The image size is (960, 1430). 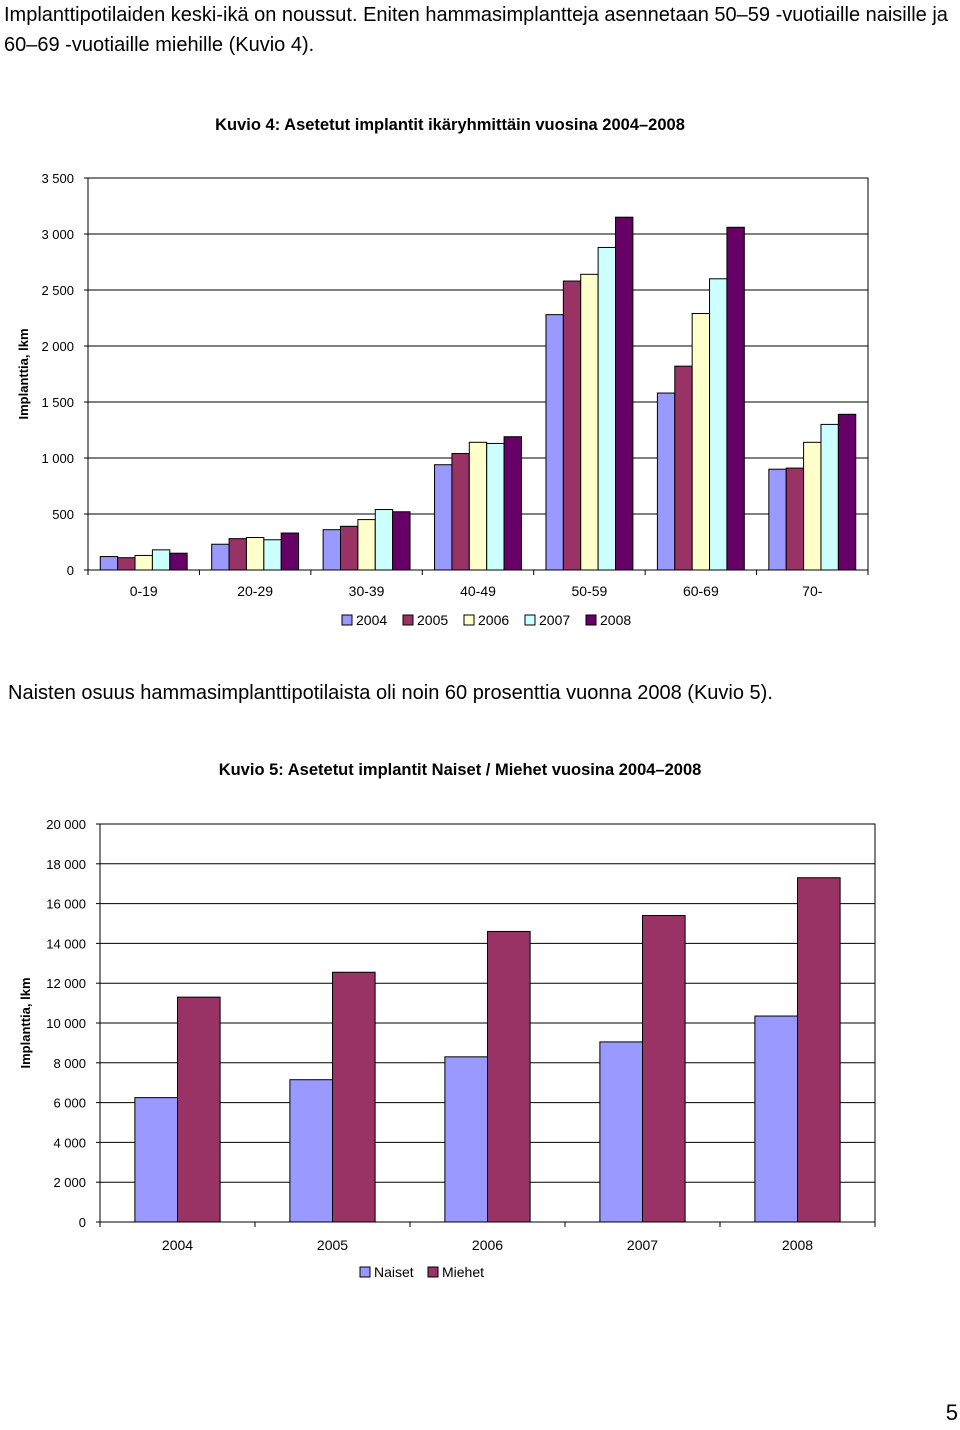 I want to click on chart2-ytick-label: 10 000, so click(x=66, y=1023).